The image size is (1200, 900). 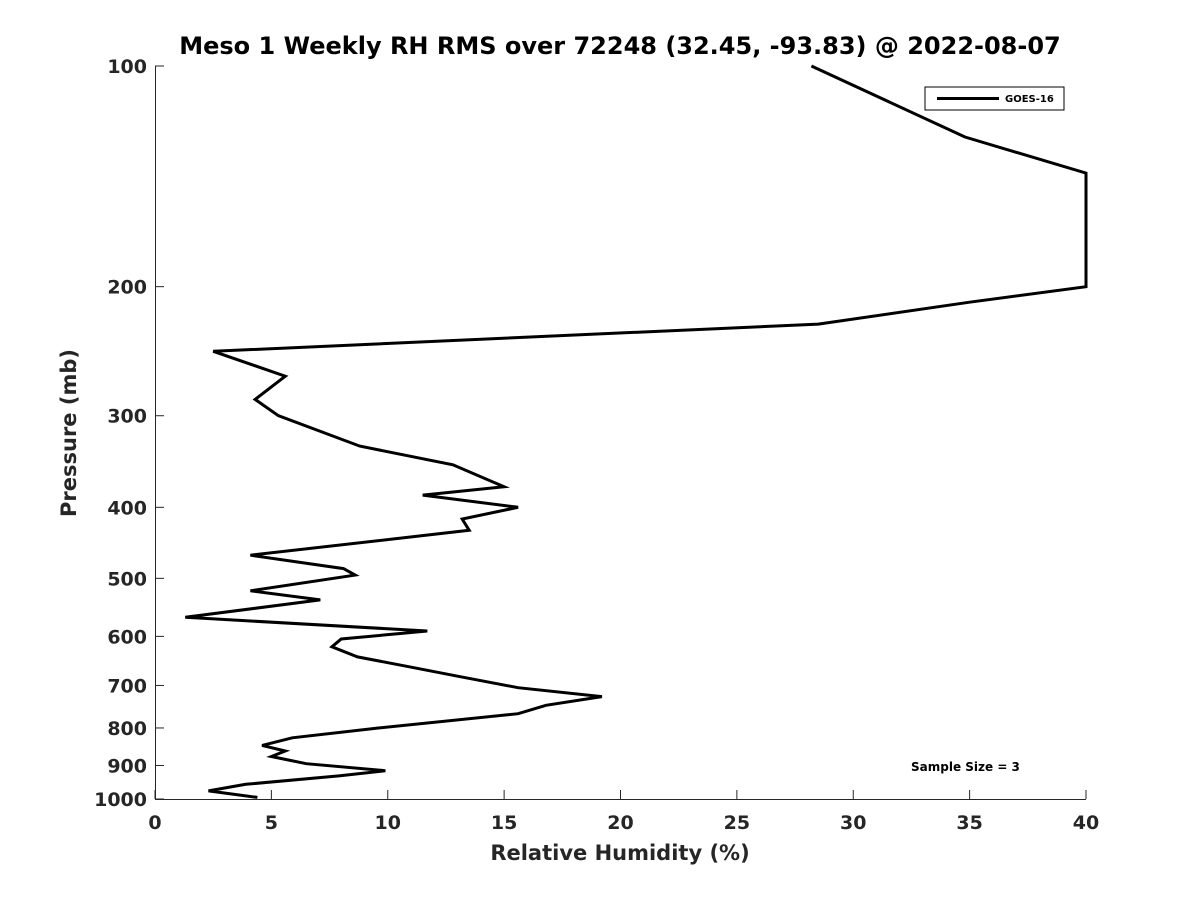 I want to click on sample-size-annotation: Sample Size = 3, so click(x=965, y=767).